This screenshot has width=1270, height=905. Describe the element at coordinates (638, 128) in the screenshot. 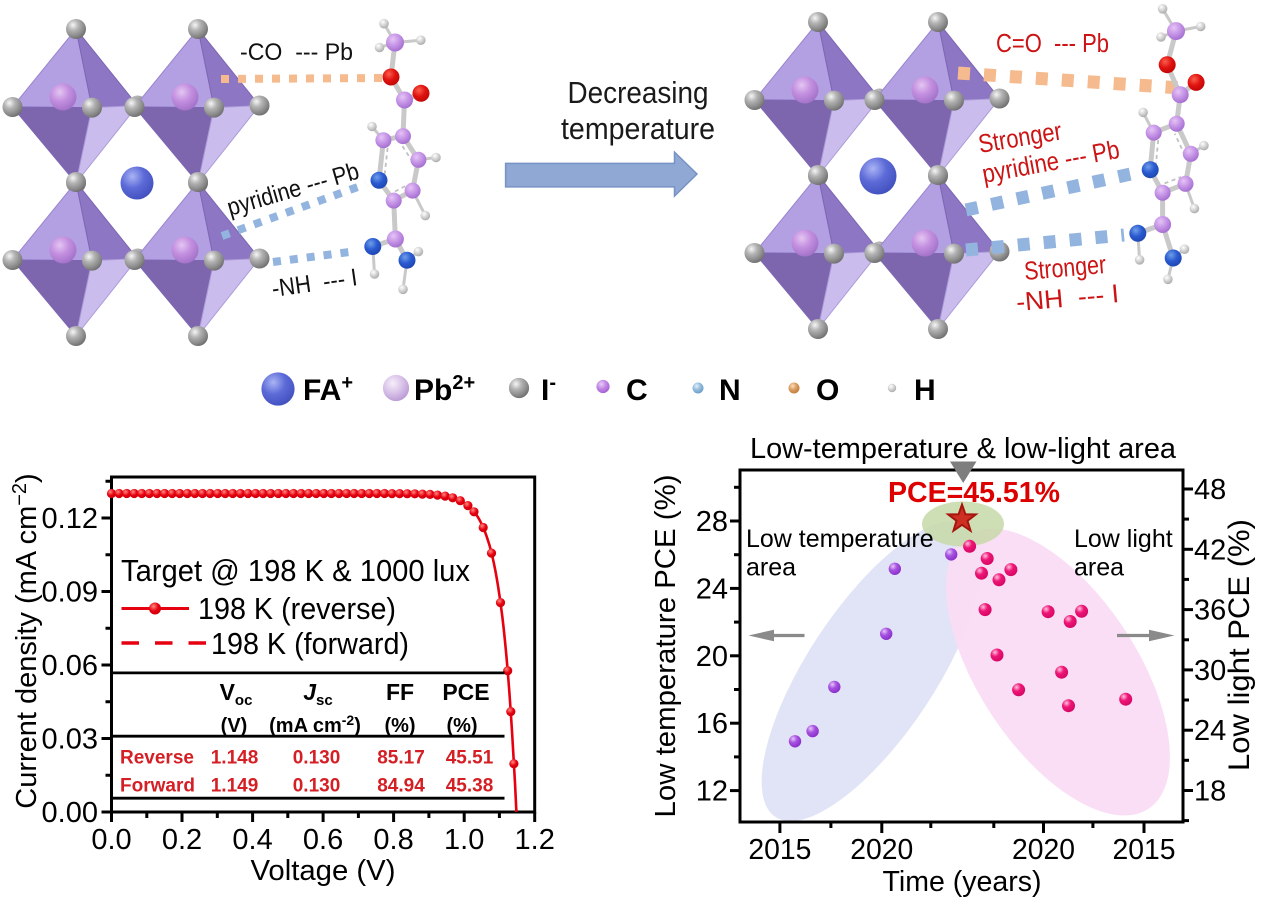

I see `svg-text: temperature` at that location.